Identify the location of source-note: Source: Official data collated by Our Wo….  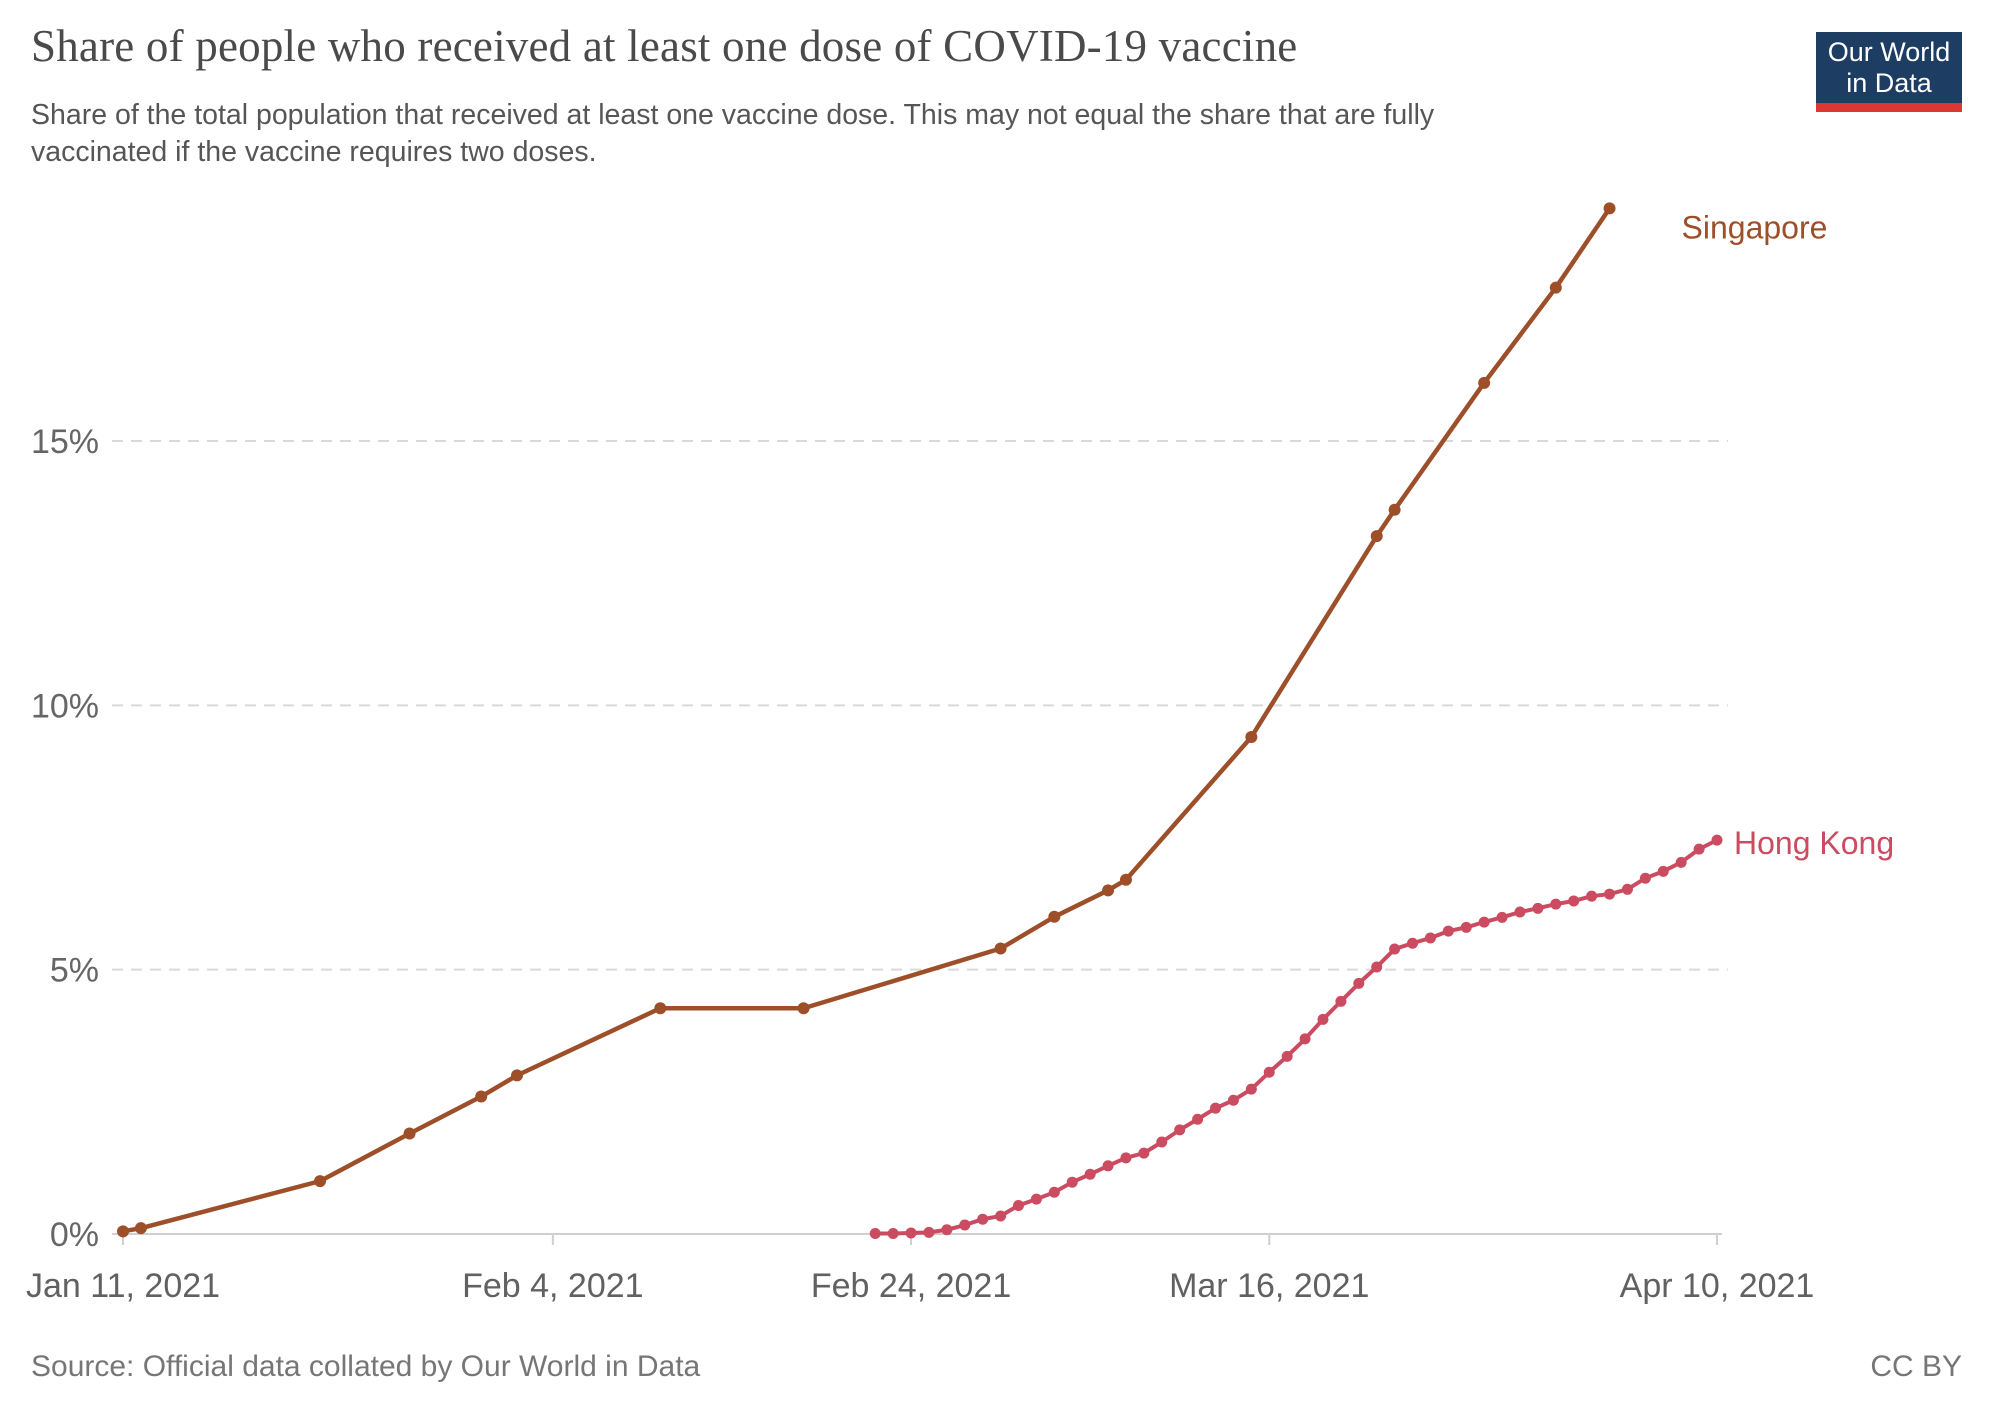
(366, 1366).